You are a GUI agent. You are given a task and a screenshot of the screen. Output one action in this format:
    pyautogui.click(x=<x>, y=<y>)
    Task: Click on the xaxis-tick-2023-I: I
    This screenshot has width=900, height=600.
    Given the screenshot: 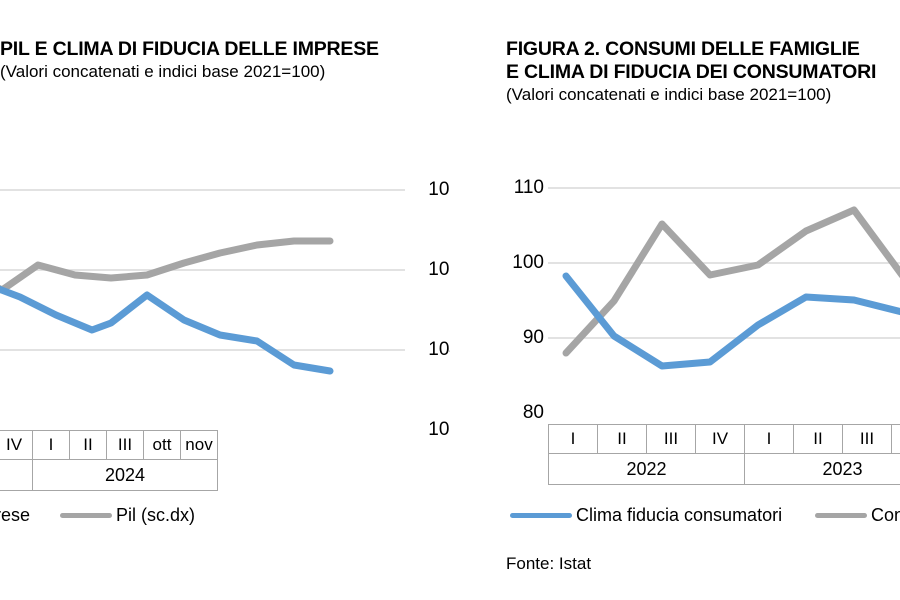 What is the action you would take?
    pyautogui.click(x=769, y=439)
    